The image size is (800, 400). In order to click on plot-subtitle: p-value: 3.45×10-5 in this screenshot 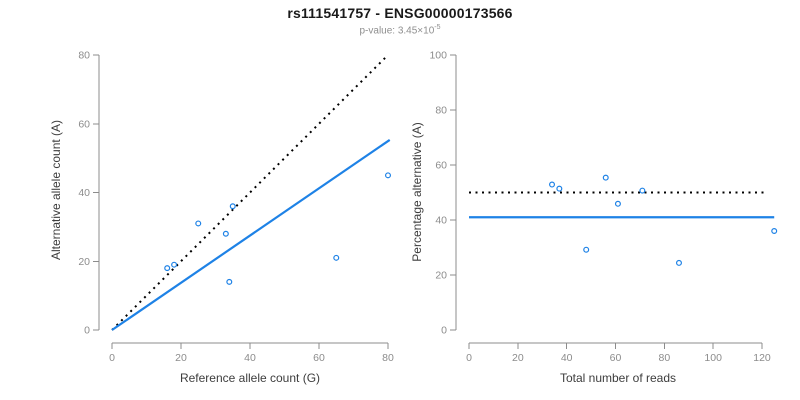, I will do `click(400, 30)`.